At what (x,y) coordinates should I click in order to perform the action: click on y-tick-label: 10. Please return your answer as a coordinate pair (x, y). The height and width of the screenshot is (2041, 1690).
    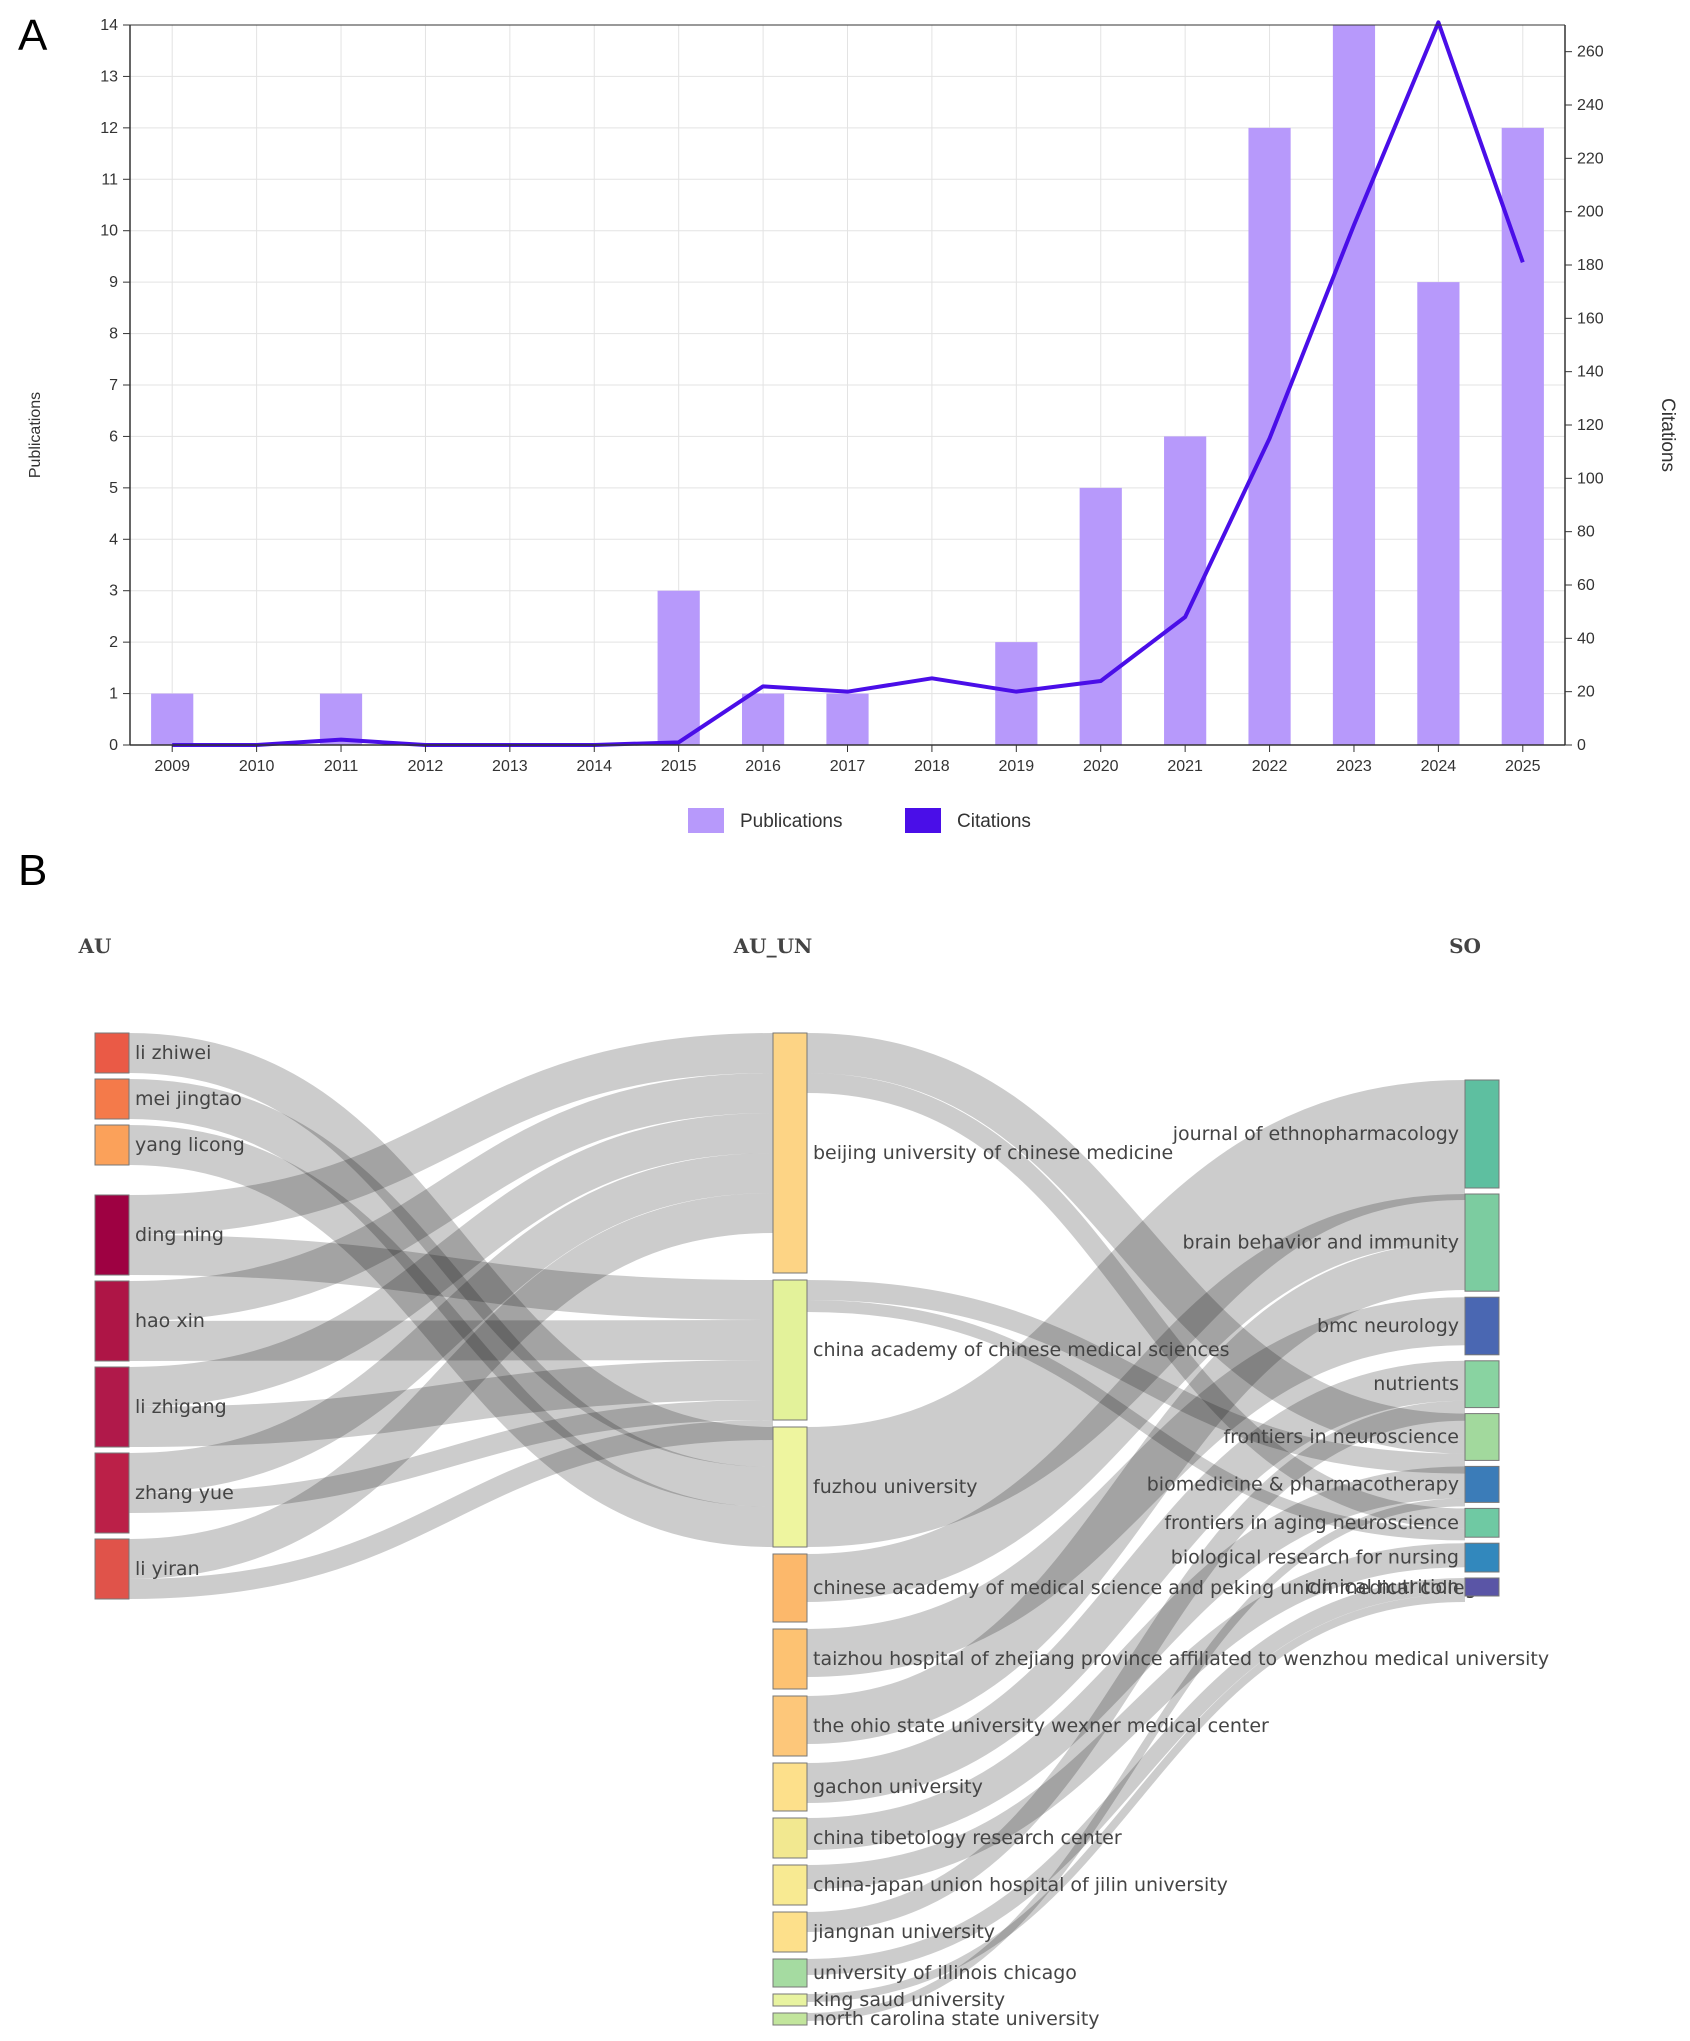
    Looking at the image, I should click on (109, 231).